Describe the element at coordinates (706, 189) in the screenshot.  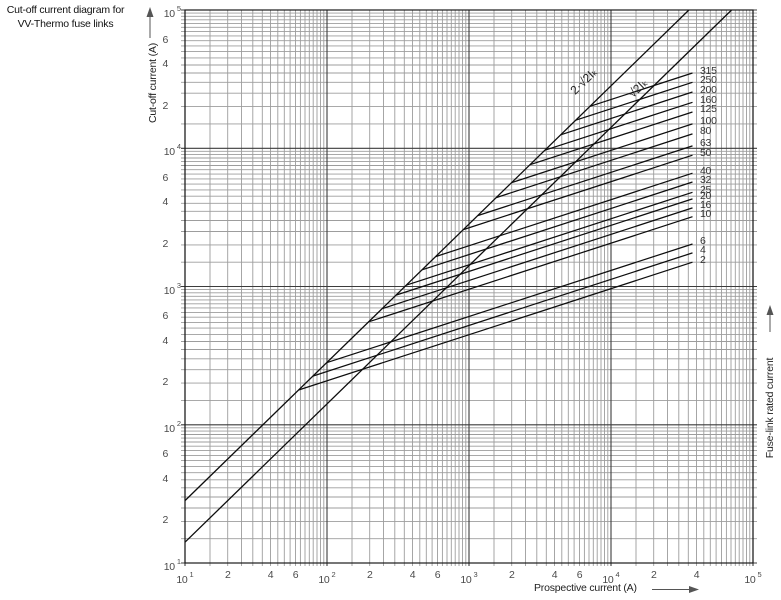
I see `fuse-rating-label: 25` at that location.